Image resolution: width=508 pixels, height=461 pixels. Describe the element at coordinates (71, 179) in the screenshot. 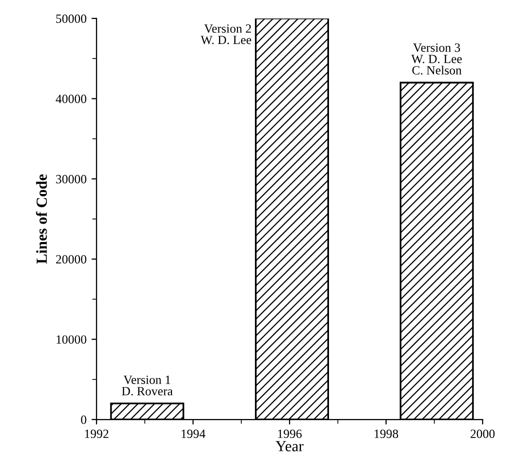

I see `y-tick-label: 30000` at that location.